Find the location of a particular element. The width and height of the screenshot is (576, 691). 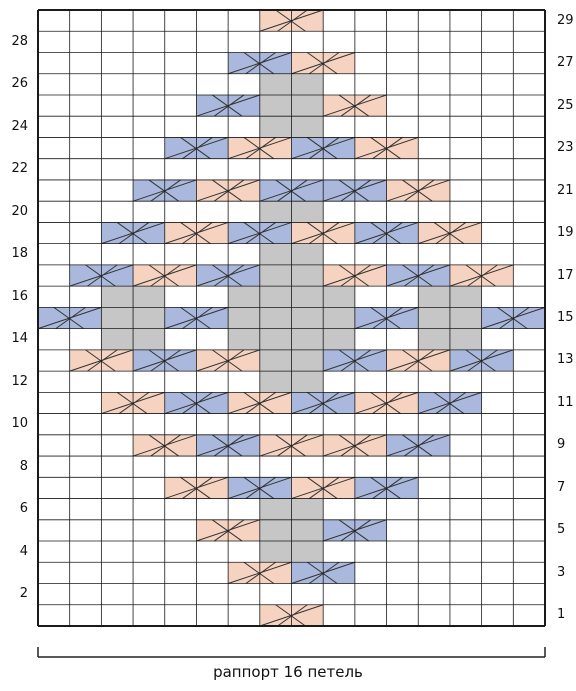

repeat-caption: раппорт 16 петель is located at coordinates (288, 672).